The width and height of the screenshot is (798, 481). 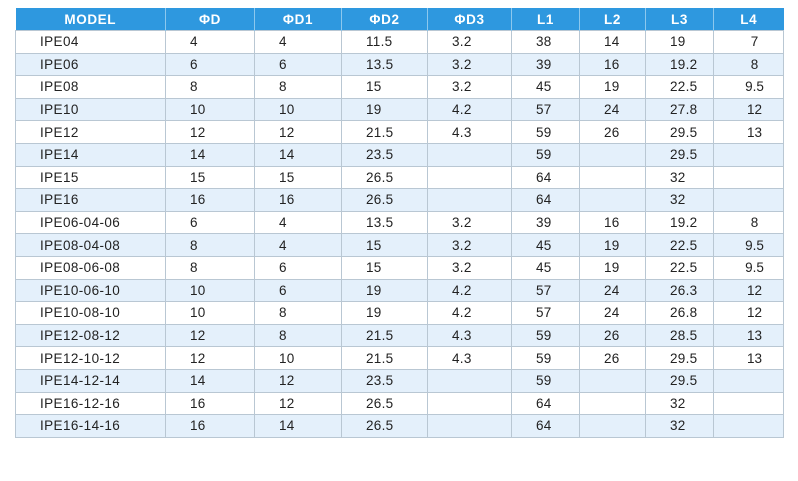 What do you see at coordinates (298, 154) in the screenshot?
I see `cell-d1: 14` at bounding box center [298, 154].